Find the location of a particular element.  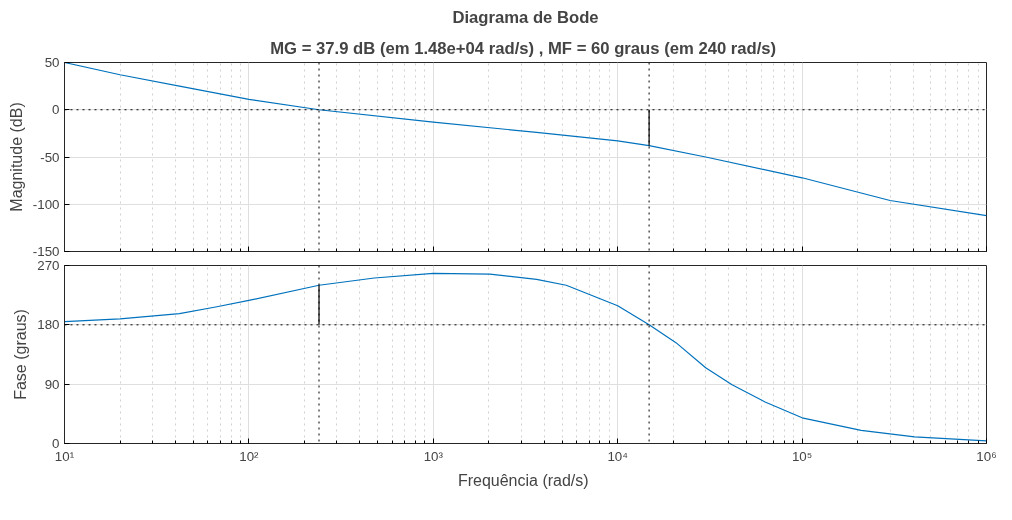

x-tick-label: 10² is located at coordinates (249, 456).